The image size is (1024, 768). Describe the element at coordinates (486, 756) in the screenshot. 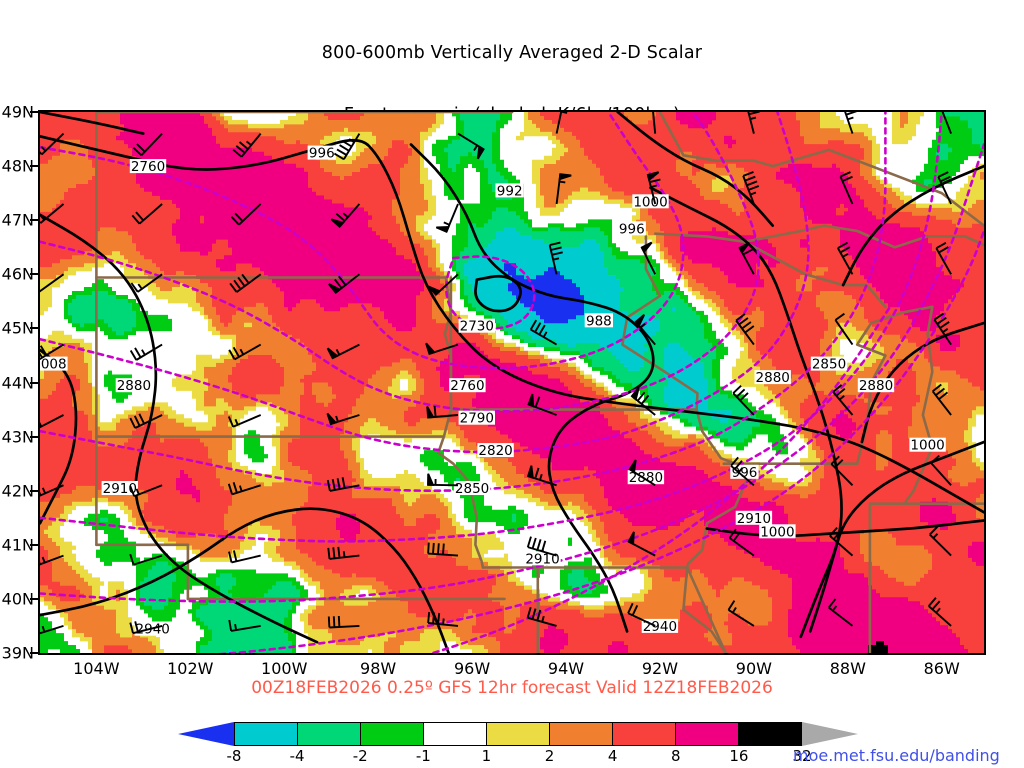

I see `colorbar-tick-label: 1` at that location.